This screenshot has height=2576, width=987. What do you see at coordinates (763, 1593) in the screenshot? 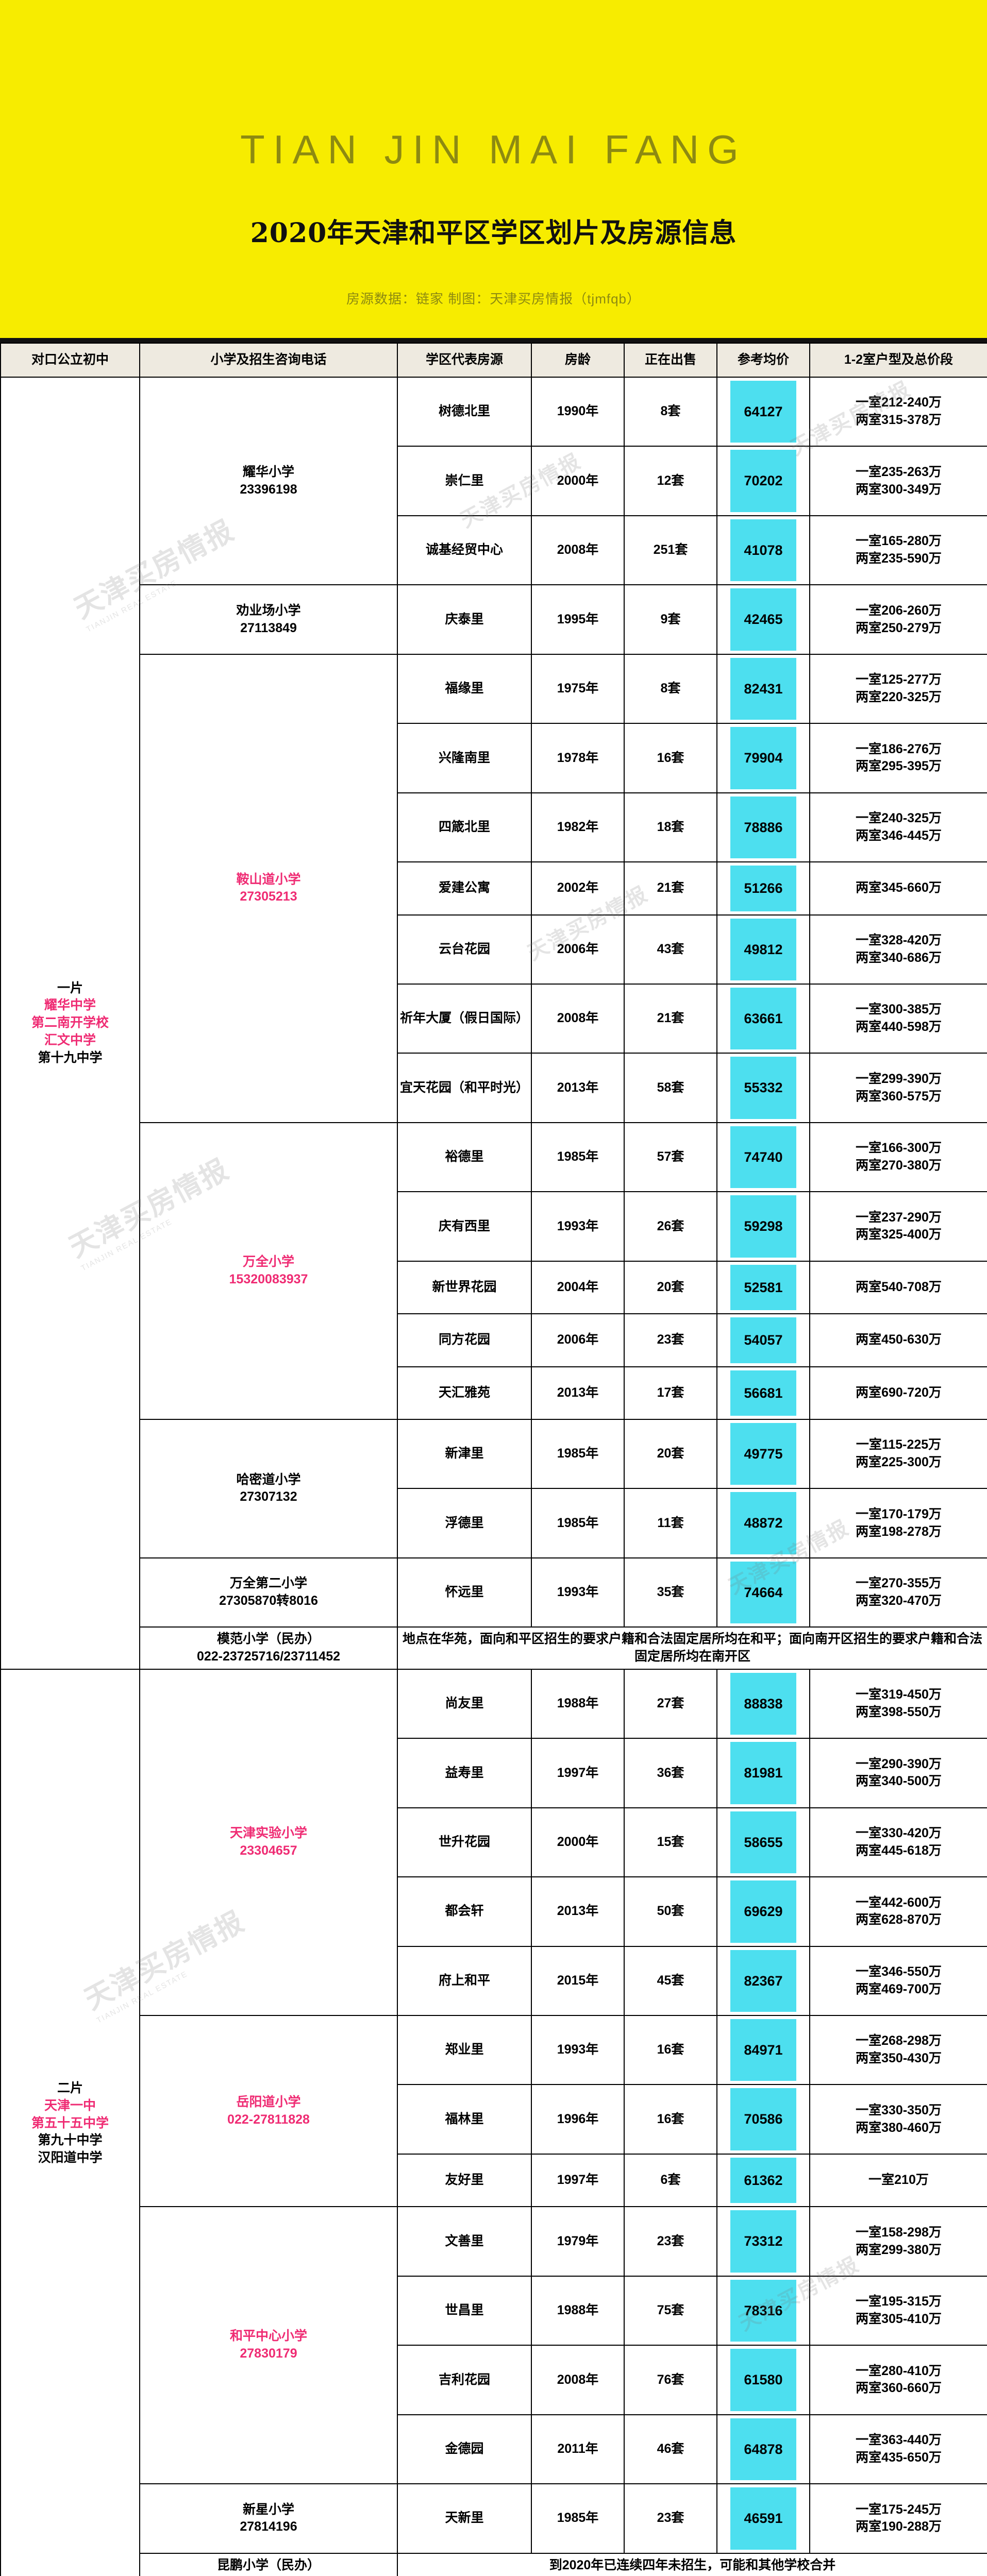
I see `avg-price-cell: 74664` at bounding box center [763, 1593].